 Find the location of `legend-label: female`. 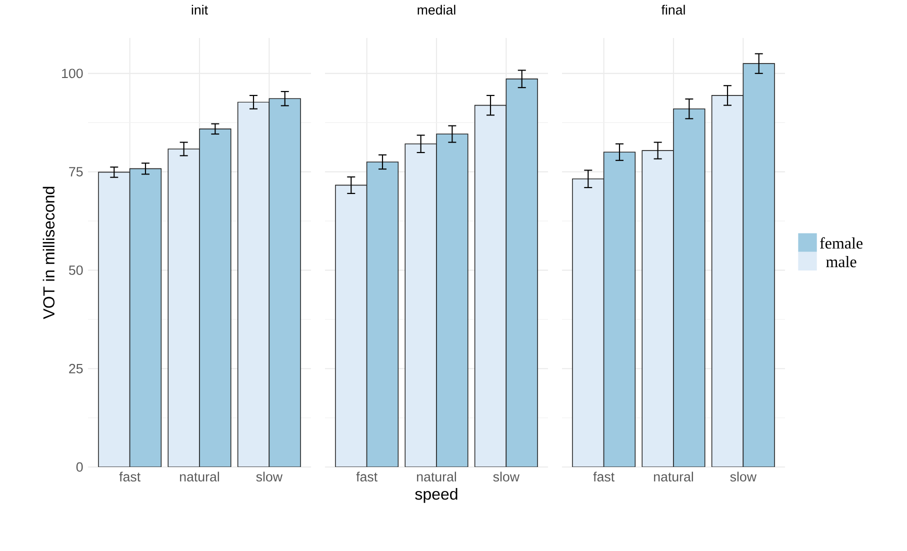

legend-label: female is located at coordinates (841, 243).